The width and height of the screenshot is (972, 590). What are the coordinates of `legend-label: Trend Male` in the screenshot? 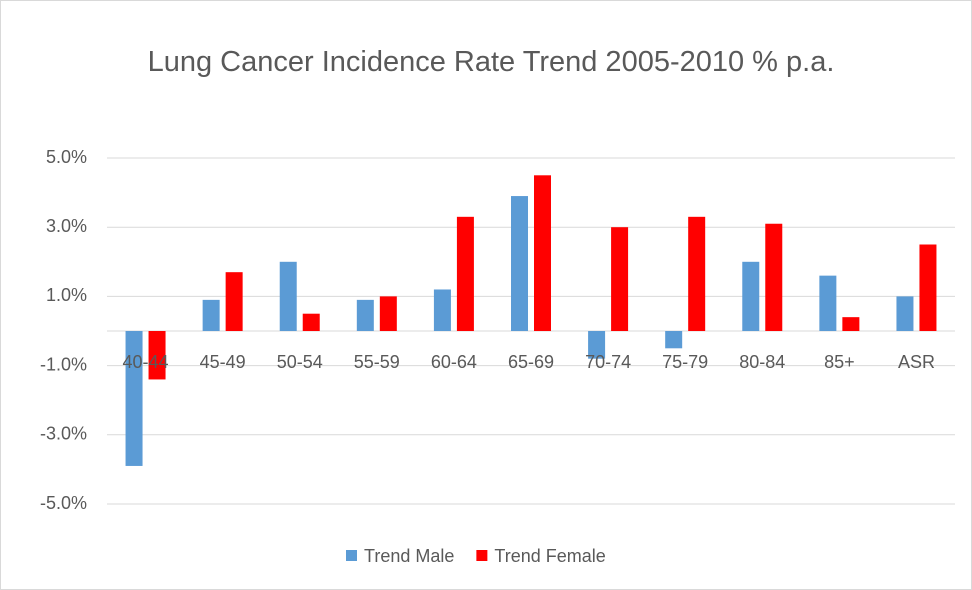 It's located at (409, 556).